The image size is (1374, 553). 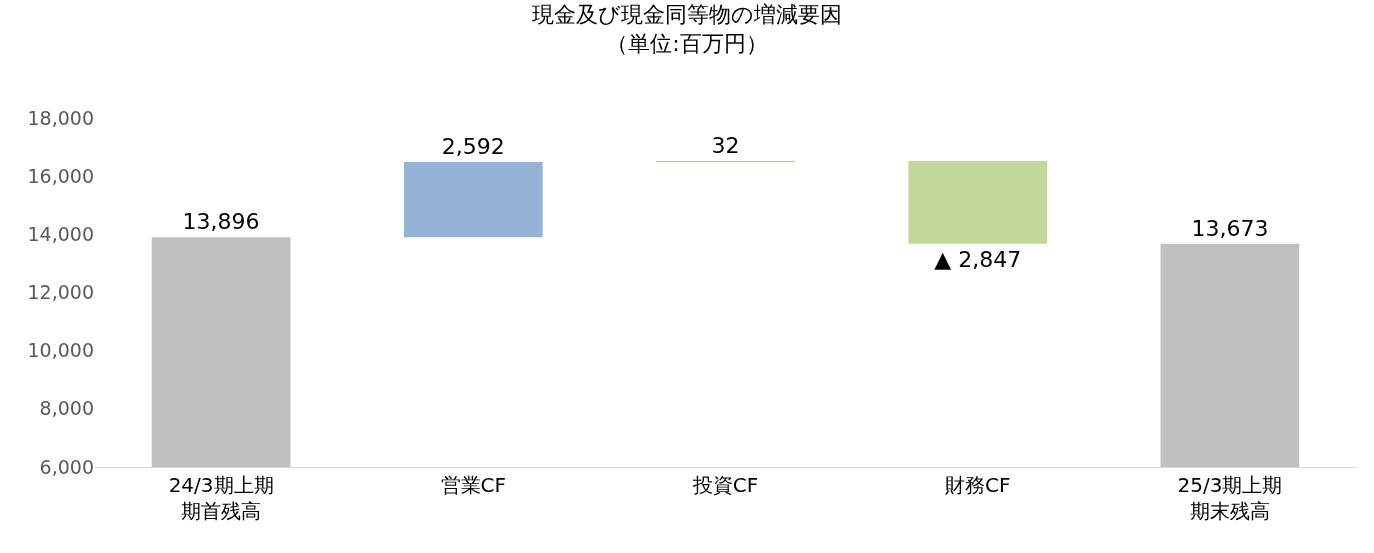 I want to click on data-label: 2,592, so click(x=473, y=146).